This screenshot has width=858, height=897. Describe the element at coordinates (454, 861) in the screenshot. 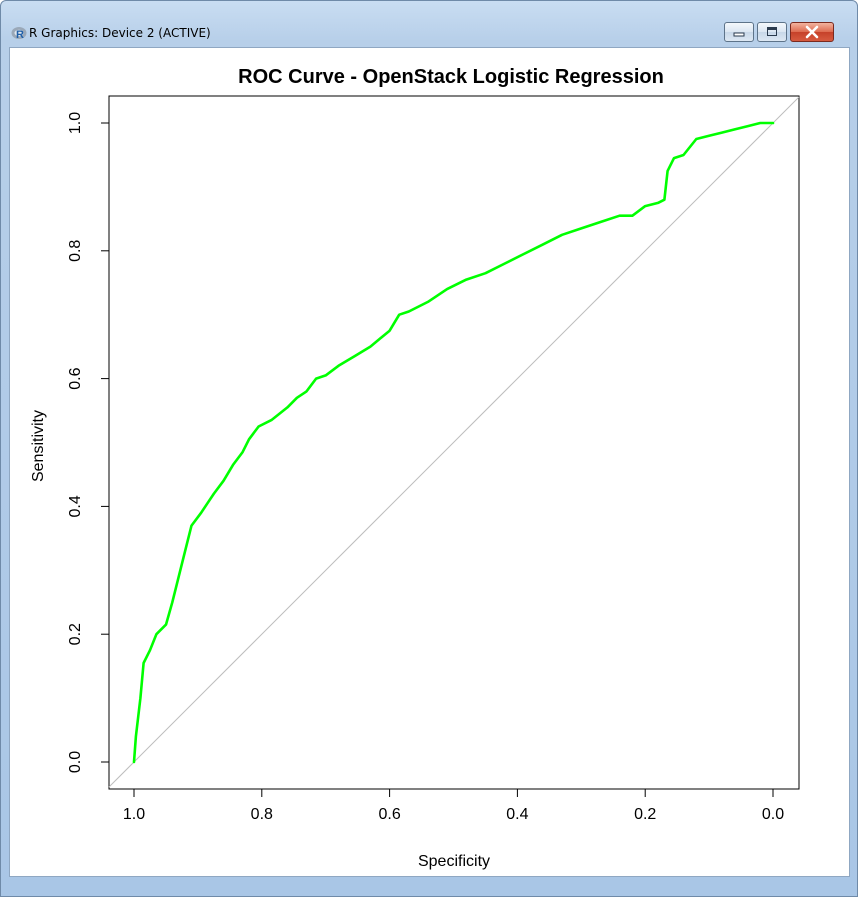

I see `x-axis-label: Specificity` at that location.